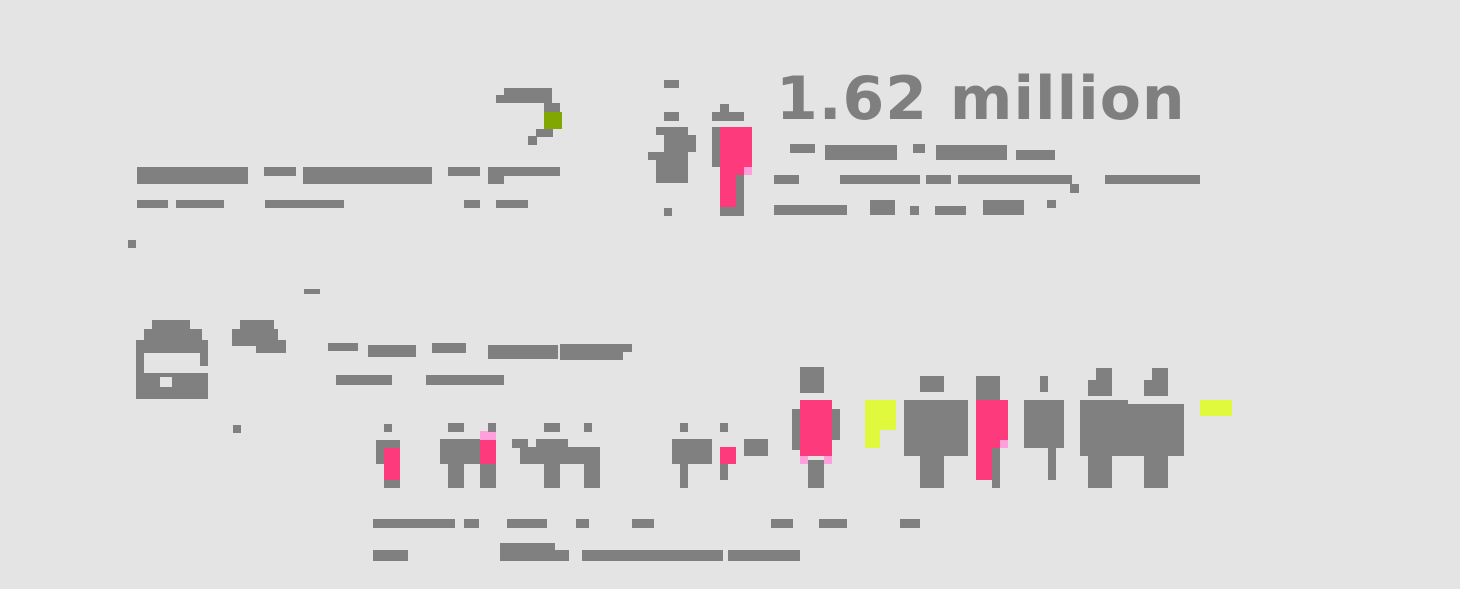 The image size is (1460, 589). I want to click on bullet-dot, so click(132, 244).